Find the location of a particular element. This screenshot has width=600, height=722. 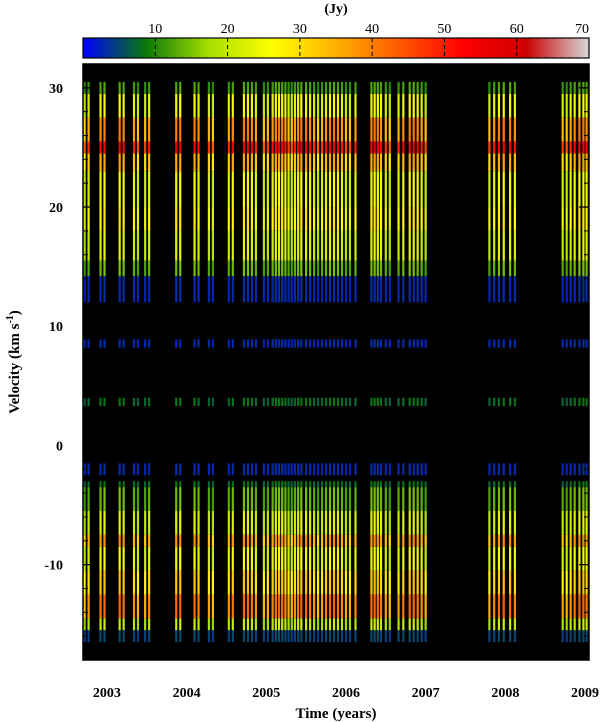

x-axis-title: Time (years) is located at coordinates (336, 714).